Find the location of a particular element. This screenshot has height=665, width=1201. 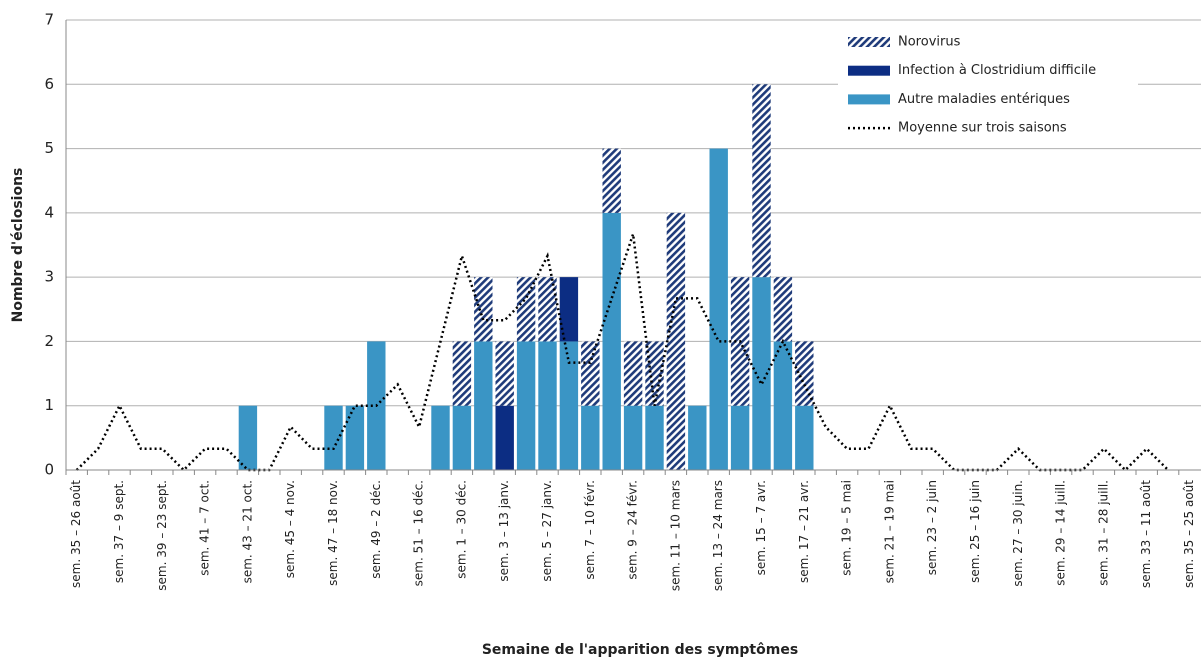

x-tick-label: sem. 17 – 21 avr. is located at coordinates (804, 531).